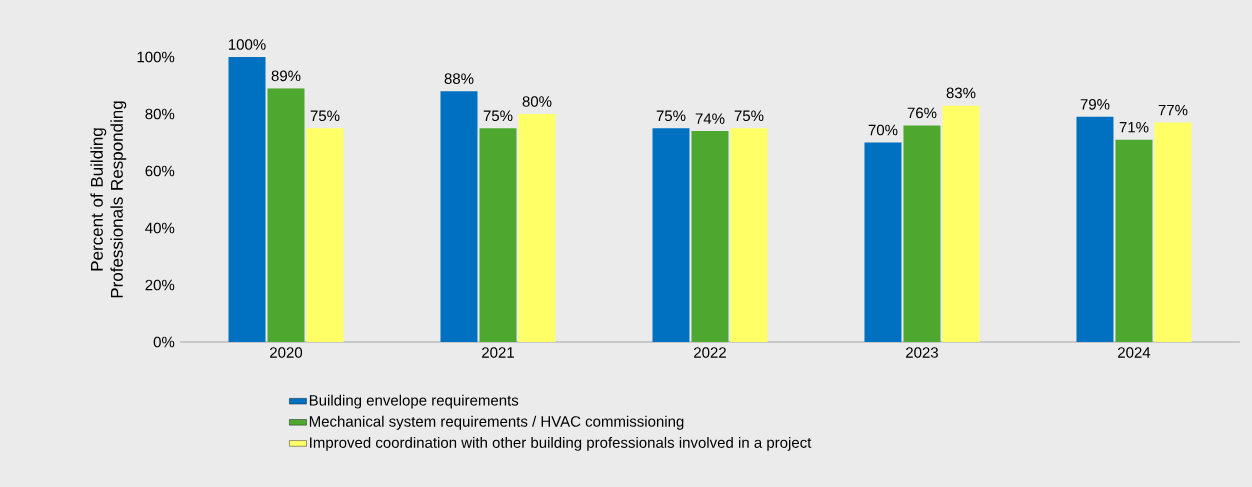 The width and height of the screenshot is (1252, 487). Describe the element at coordinates (1173, 110) in the screenshot. I see `data-label: 77%` at that location.